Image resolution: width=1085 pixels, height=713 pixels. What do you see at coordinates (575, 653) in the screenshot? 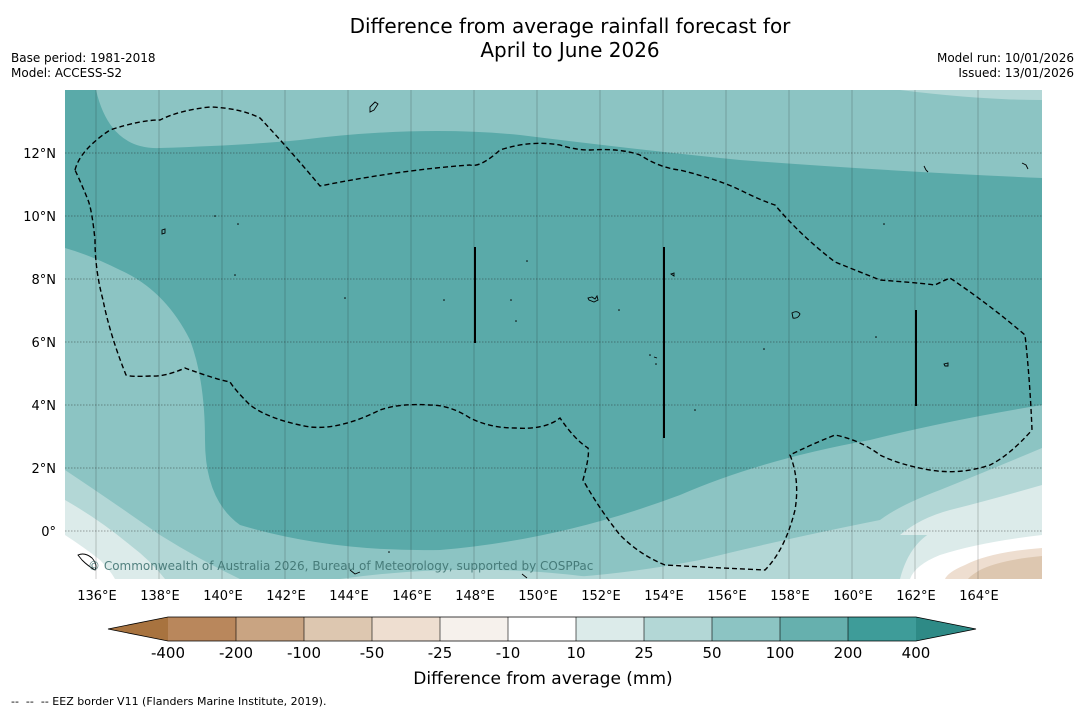
I see `colorbar-tick-label: 10` at bounding box center [575, 653].